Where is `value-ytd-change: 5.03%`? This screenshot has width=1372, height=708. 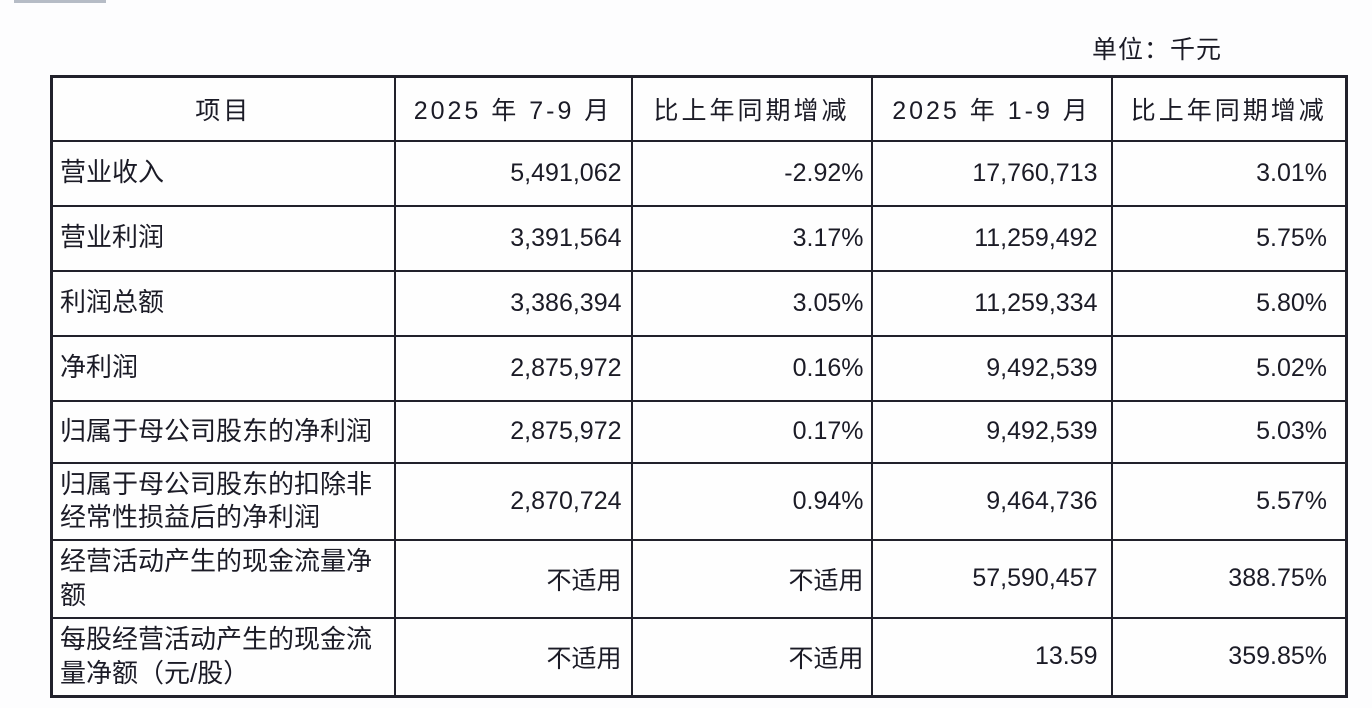 value-ytd-change: 5.03% is located at coordinates (1229, 431).